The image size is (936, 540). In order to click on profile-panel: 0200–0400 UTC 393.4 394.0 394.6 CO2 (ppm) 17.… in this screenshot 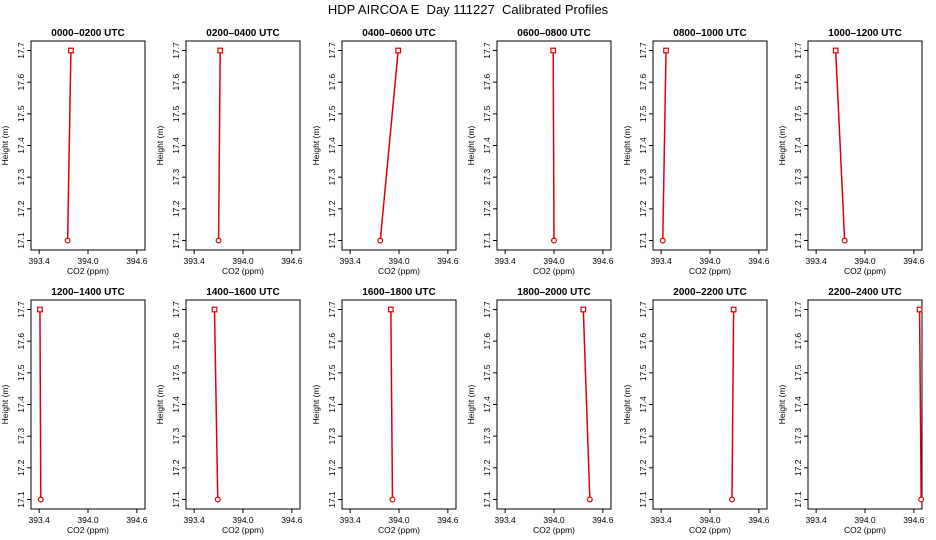, I will do `click(229, 152)`.